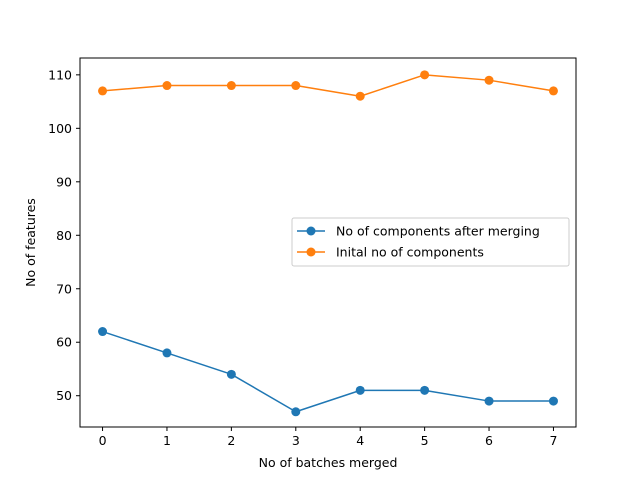 The height and width of the screenshot is (480, 640). Describe the element at coordinates (64, 342) in the screenshot. I see `y-tick-label: 60` at that location.